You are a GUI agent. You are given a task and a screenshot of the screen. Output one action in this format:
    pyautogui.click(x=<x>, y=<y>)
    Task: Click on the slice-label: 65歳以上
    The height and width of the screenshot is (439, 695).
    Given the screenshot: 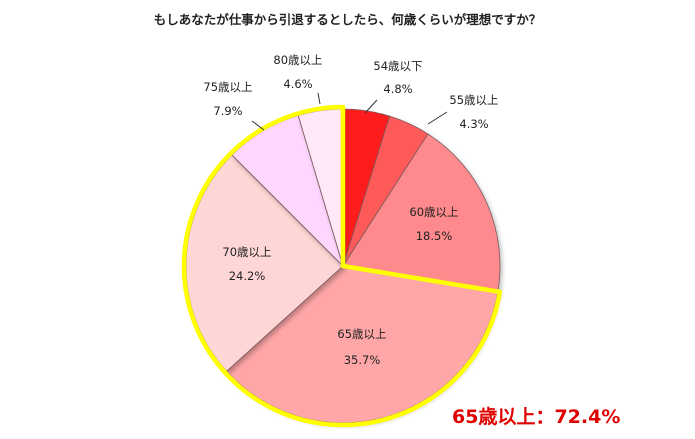 What is the action you would take?
    pyautogui.click(x=361, y=334)
    